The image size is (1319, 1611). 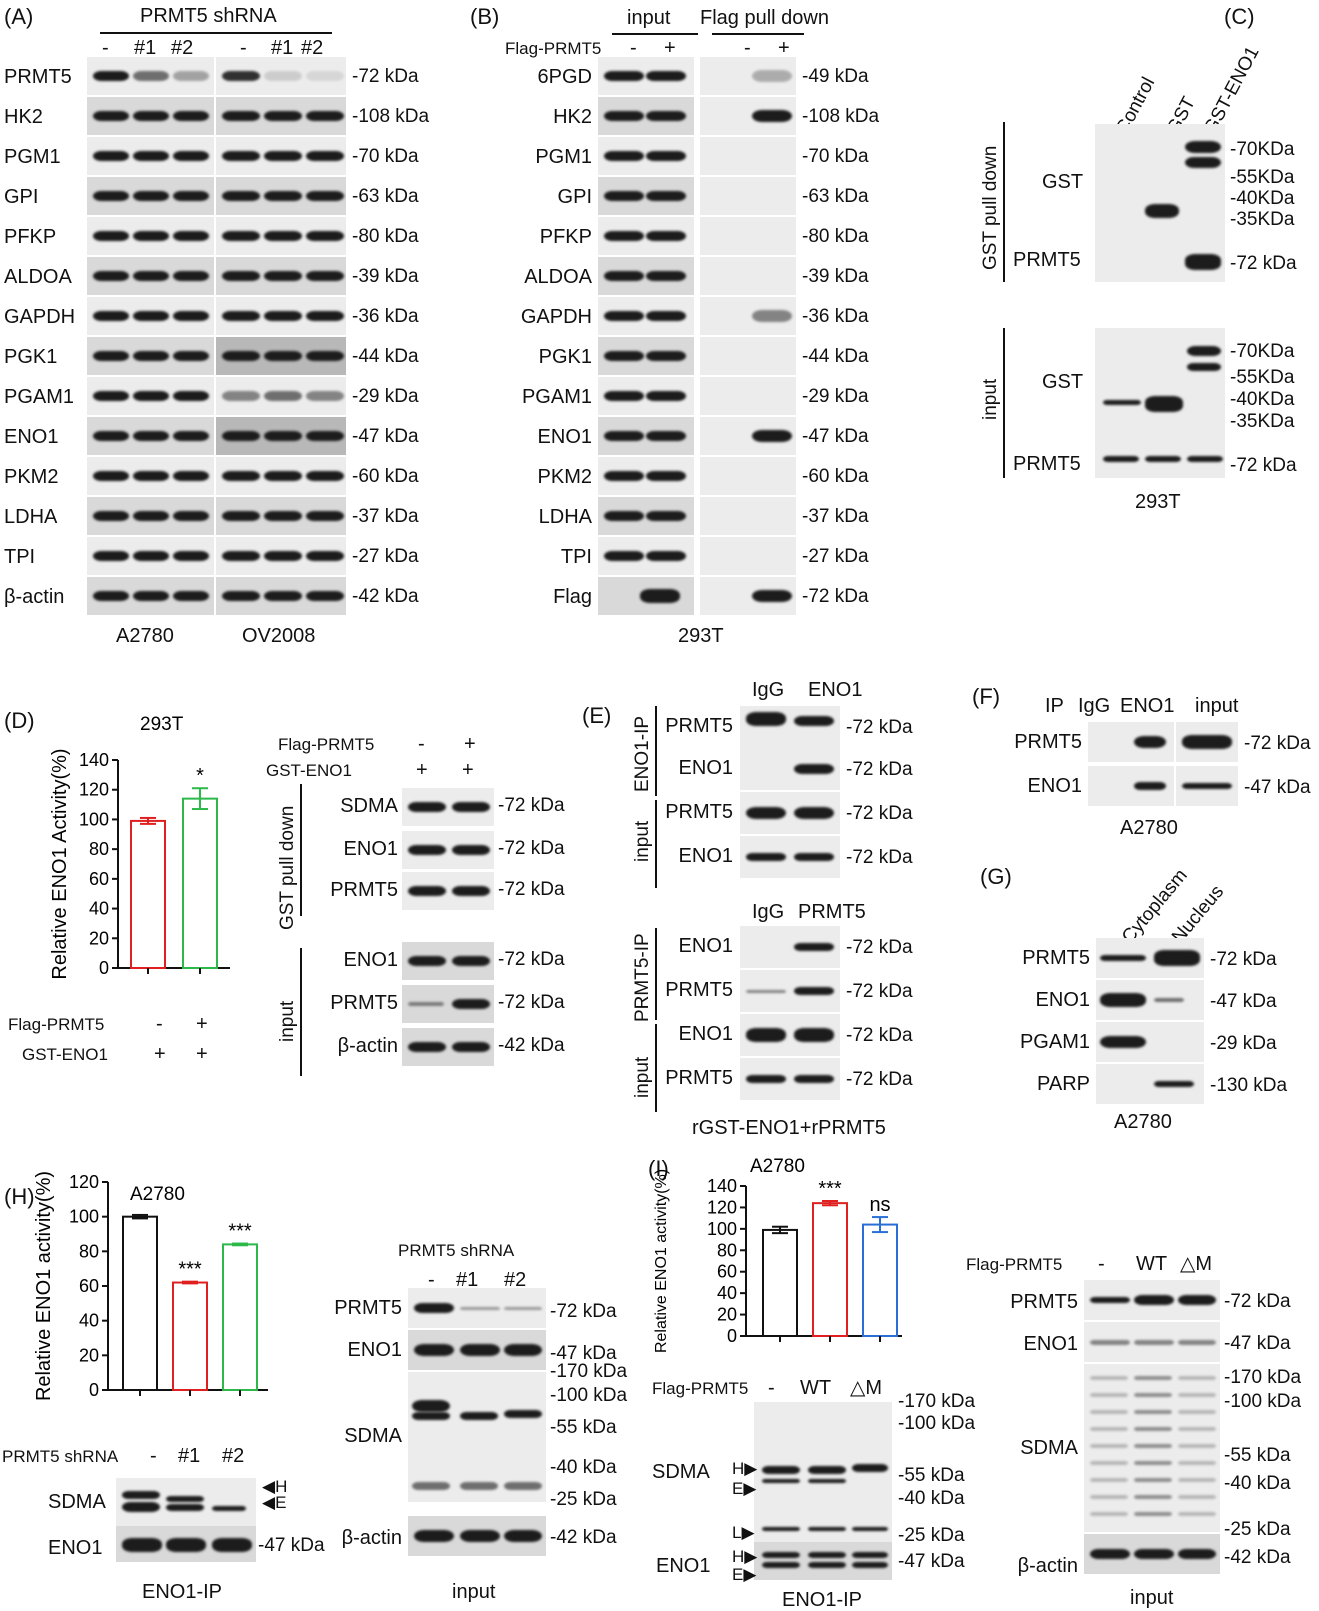 I want to click on row-label: PKM2, so click(x=564, y=477).